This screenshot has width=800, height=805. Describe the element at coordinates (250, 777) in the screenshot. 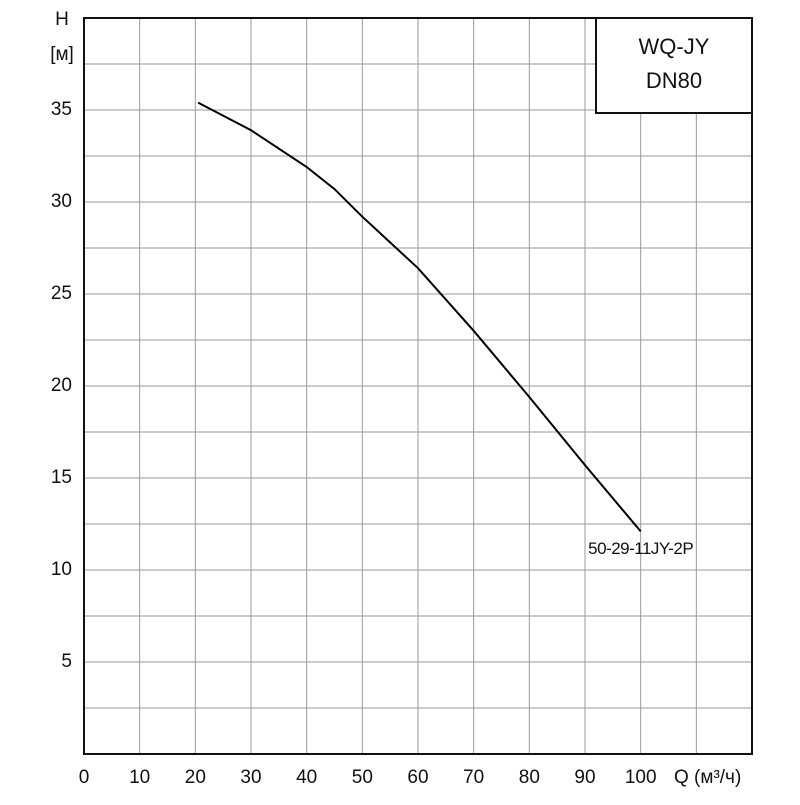

I see `x-tick-label: 30` at that location.